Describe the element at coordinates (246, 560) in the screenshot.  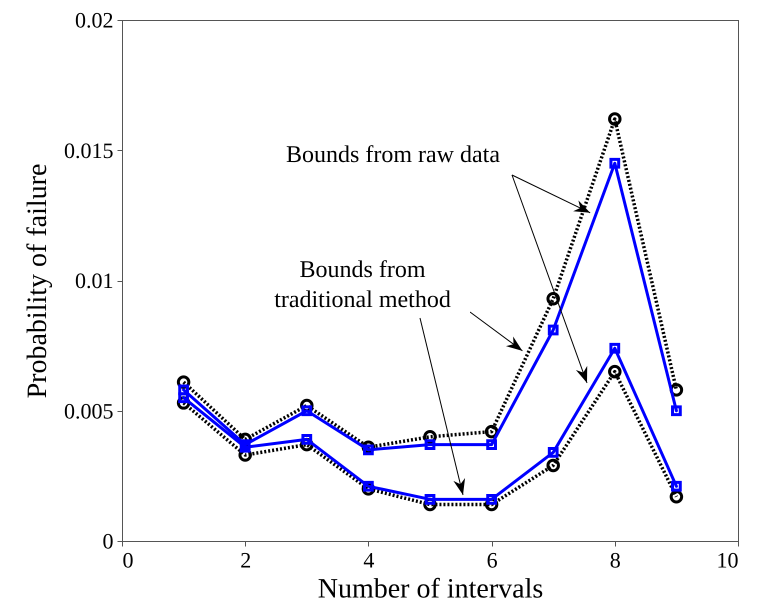
I see `x-tick-label: 2` at that location.